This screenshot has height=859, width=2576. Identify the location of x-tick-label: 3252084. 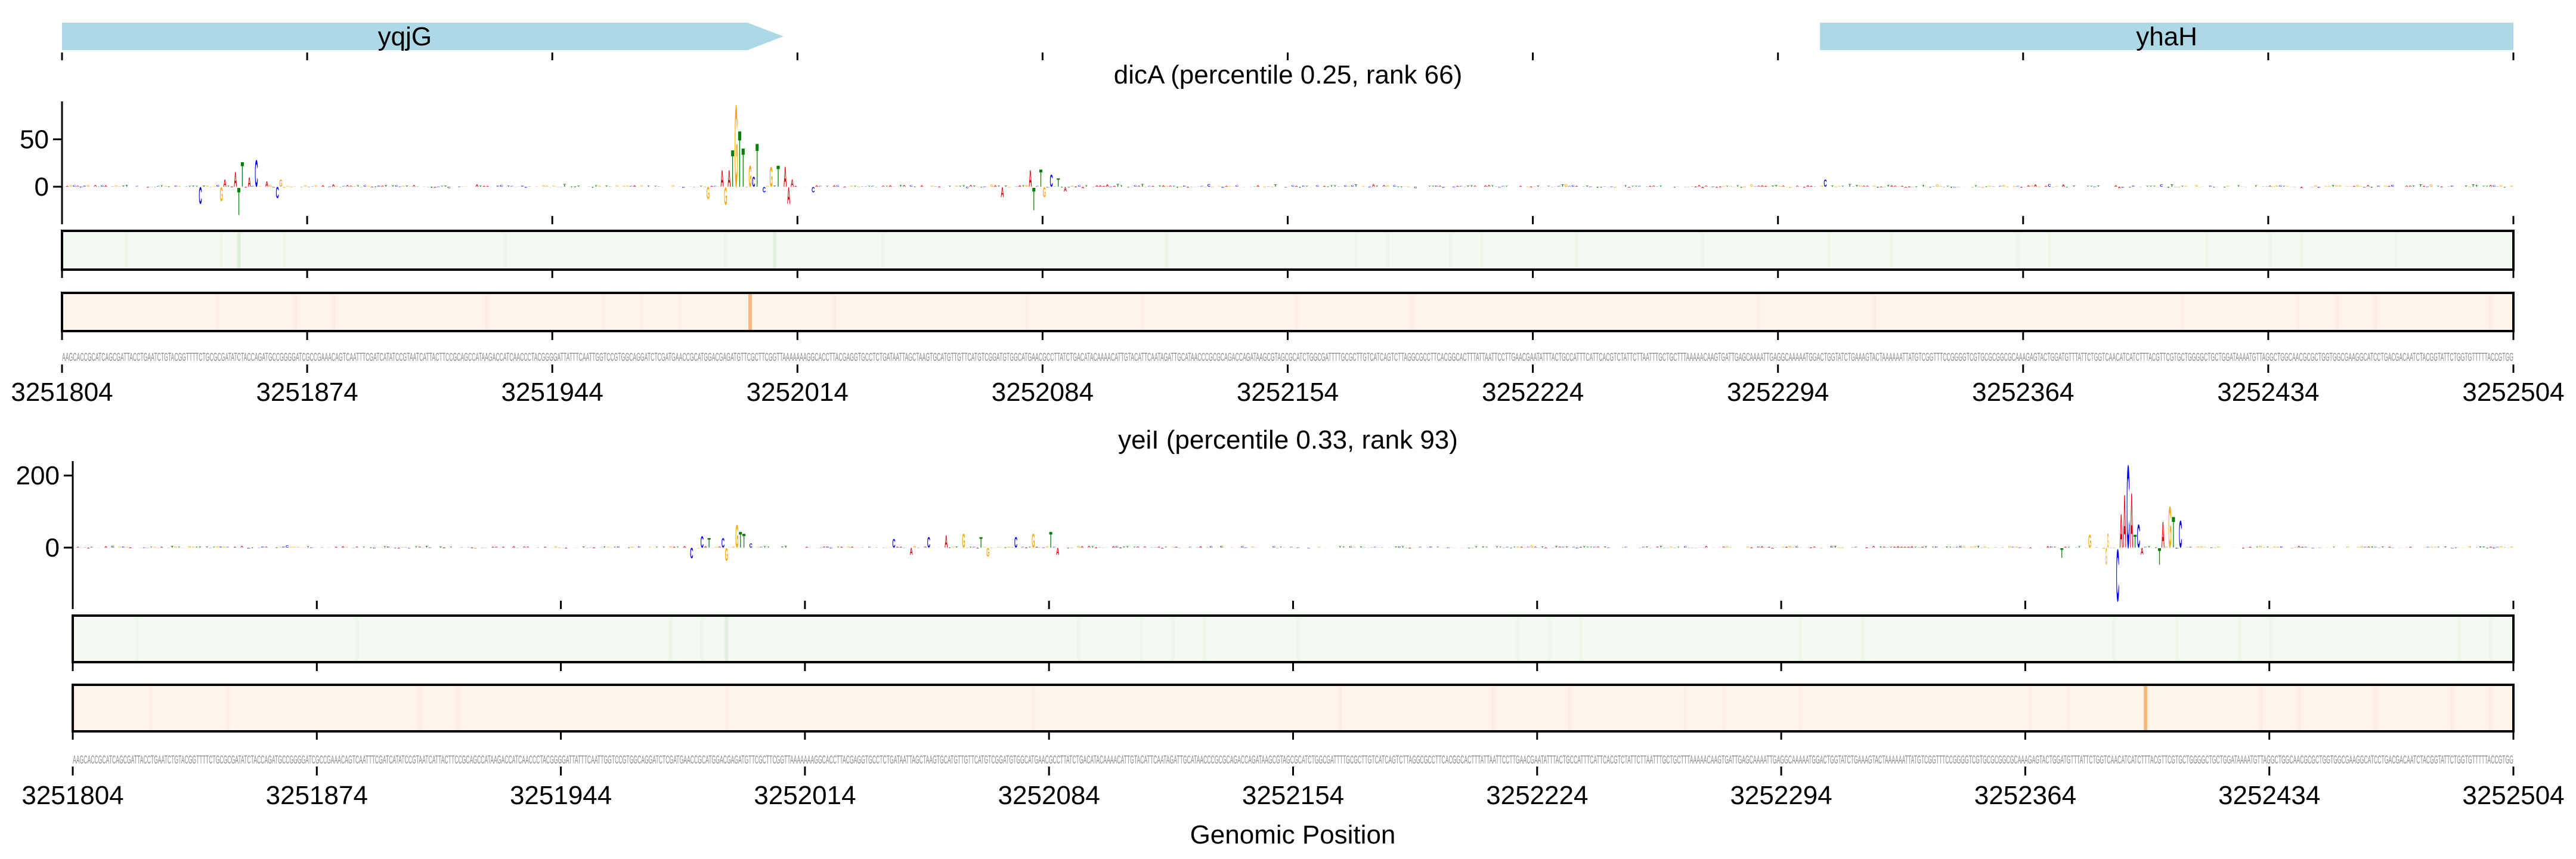
(1049, 795).